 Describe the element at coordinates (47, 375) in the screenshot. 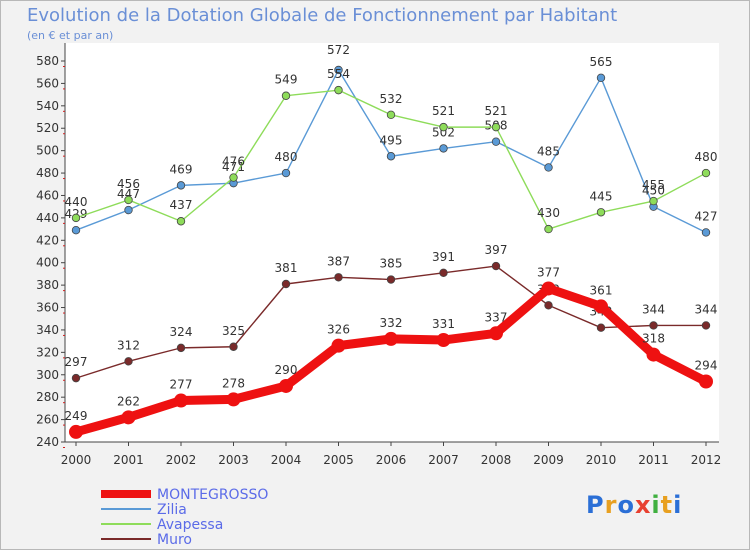

I see `y-tick-label: 300` at that location.